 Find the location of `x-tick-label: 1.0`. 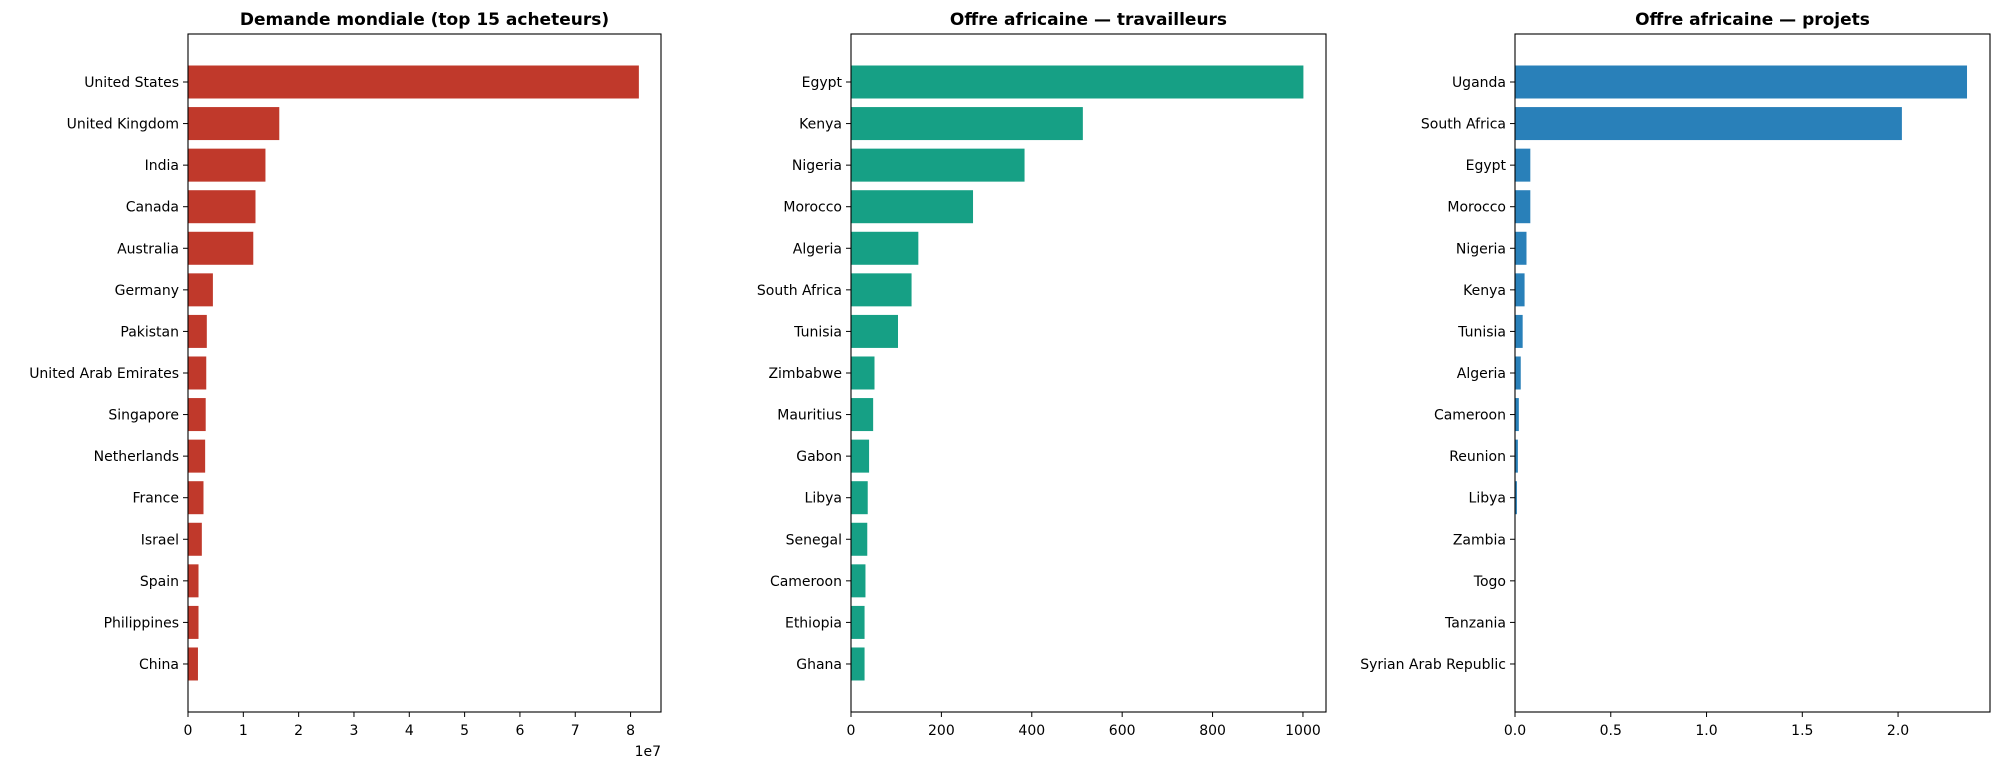

x-tick-label: 1.0 is located at coordinates (1706, 731).